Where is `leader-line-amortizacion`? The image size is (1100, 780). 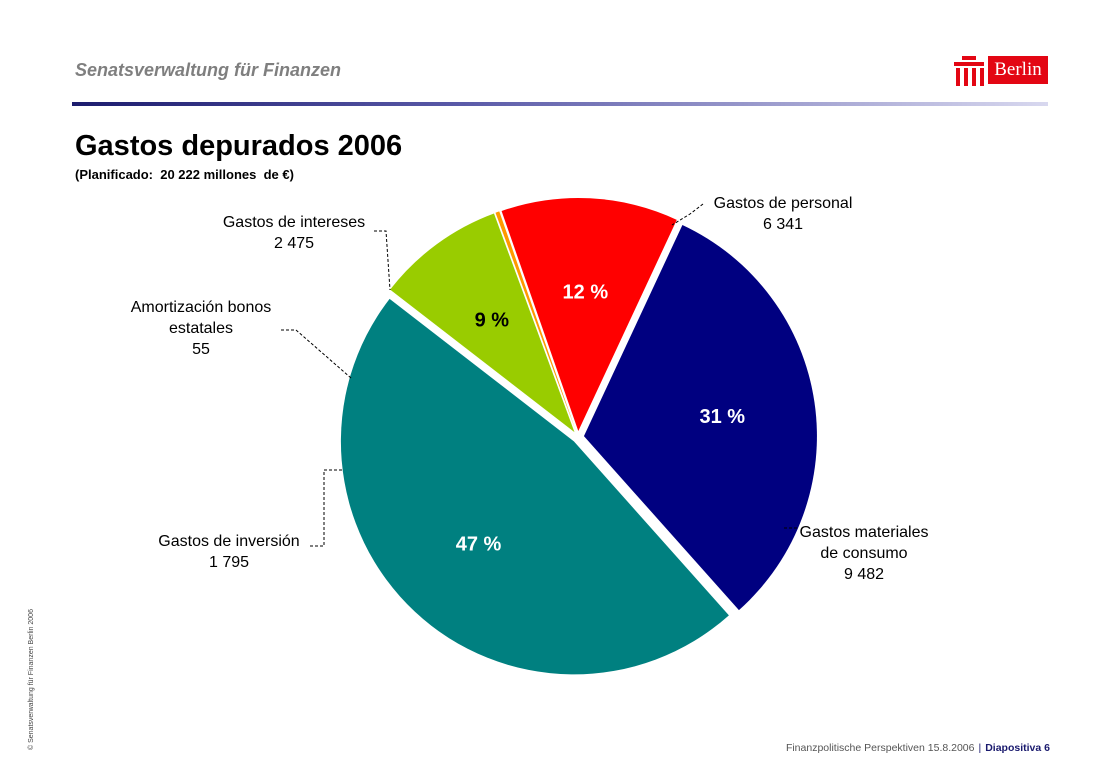
leader-line-amortizacion is located at coordinates (316, 354).